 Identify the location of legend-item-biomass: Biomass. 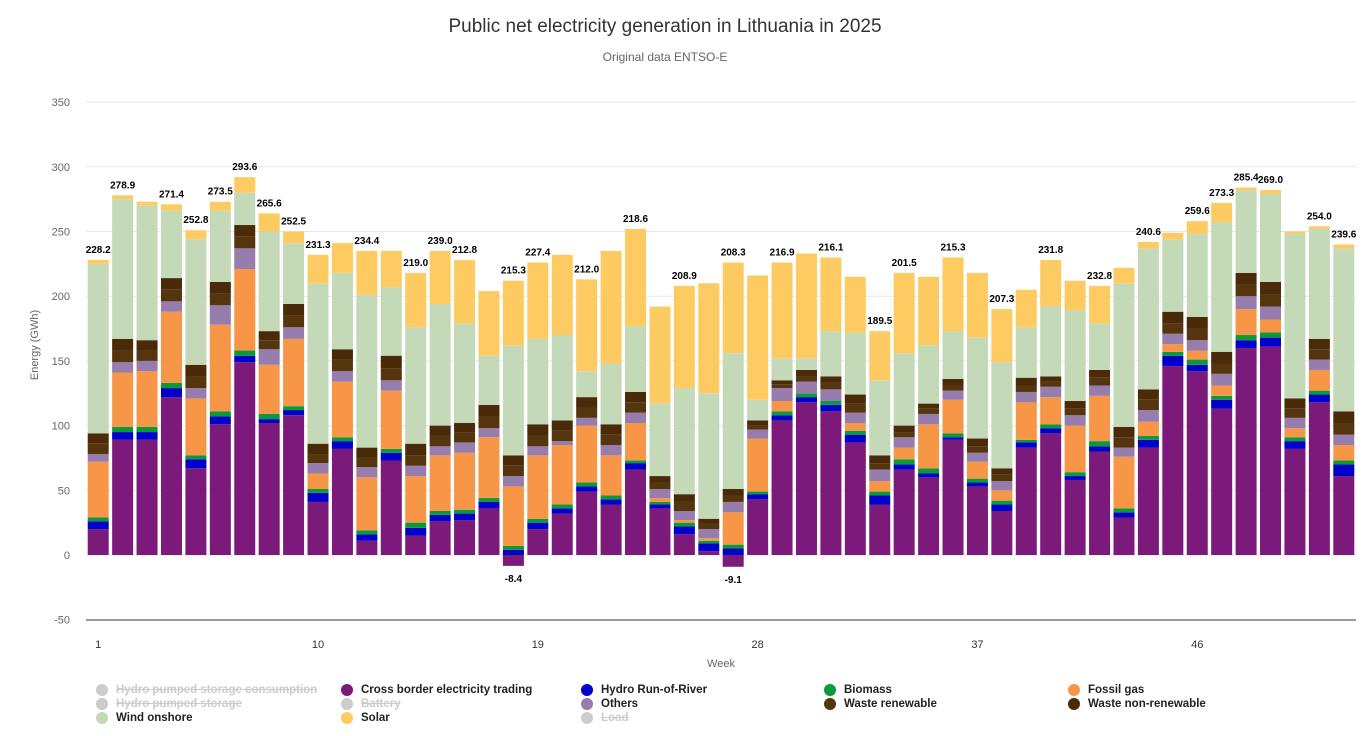
(858, 690).